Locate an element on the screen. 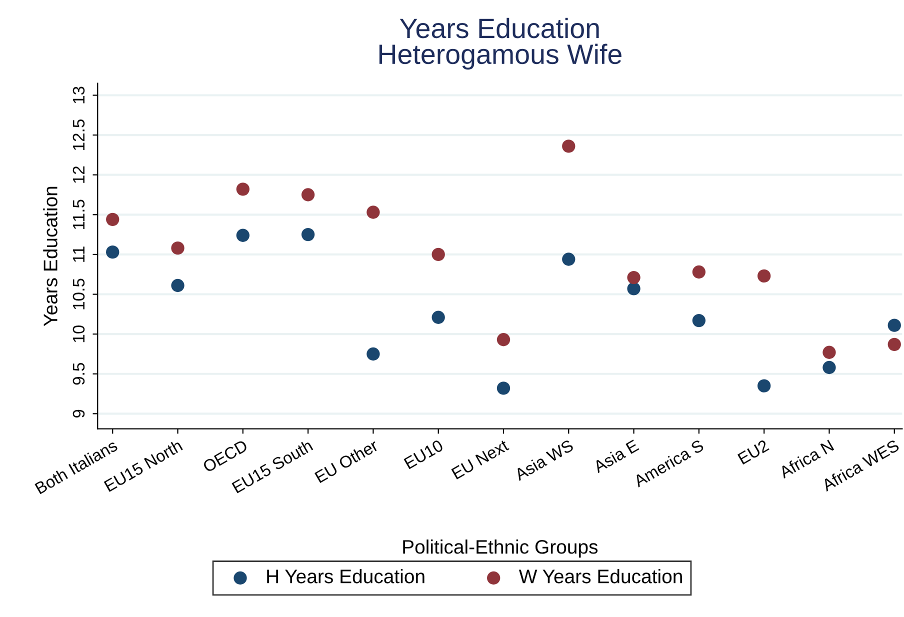 The height and width of the screenshot is (617, 904). x-tick-label: EU Other is located at coordinates (347, 461).